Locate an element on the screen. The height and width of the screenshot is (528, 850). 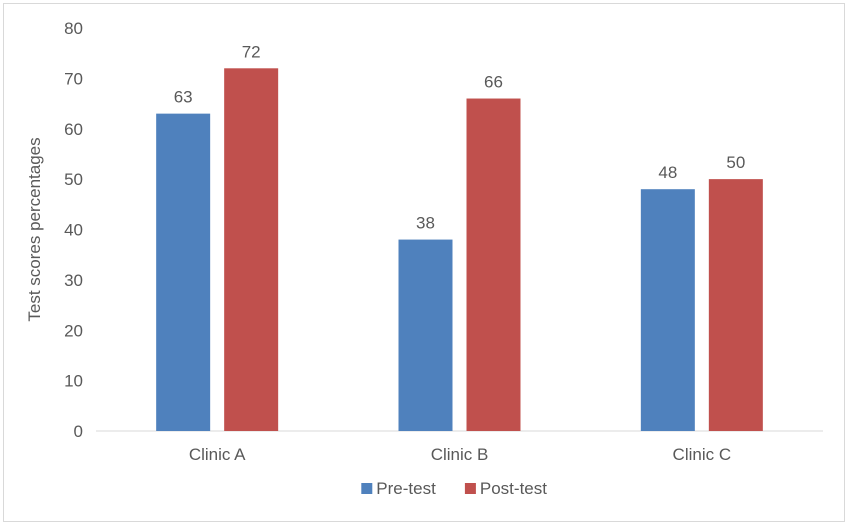
y-tick-label: 50 is located at coordinates (73, 179).